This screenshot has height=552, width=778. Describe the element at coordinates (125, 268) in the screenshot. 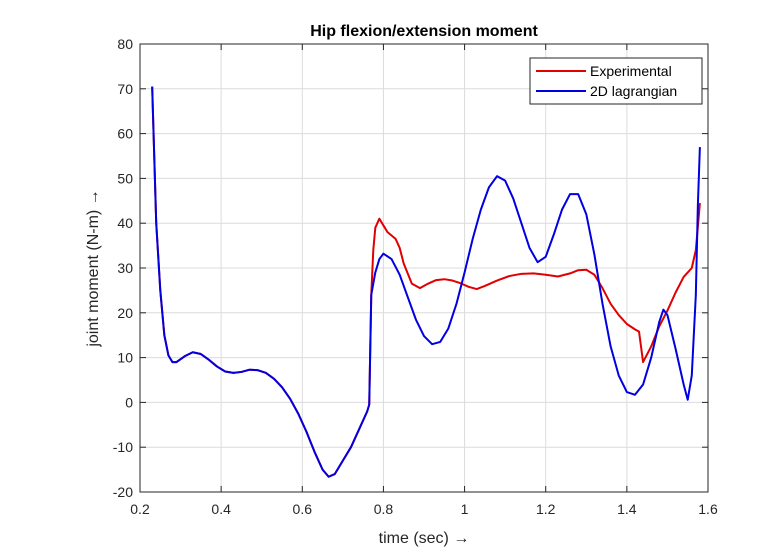

I see `y-tick-label: 30` at that location.